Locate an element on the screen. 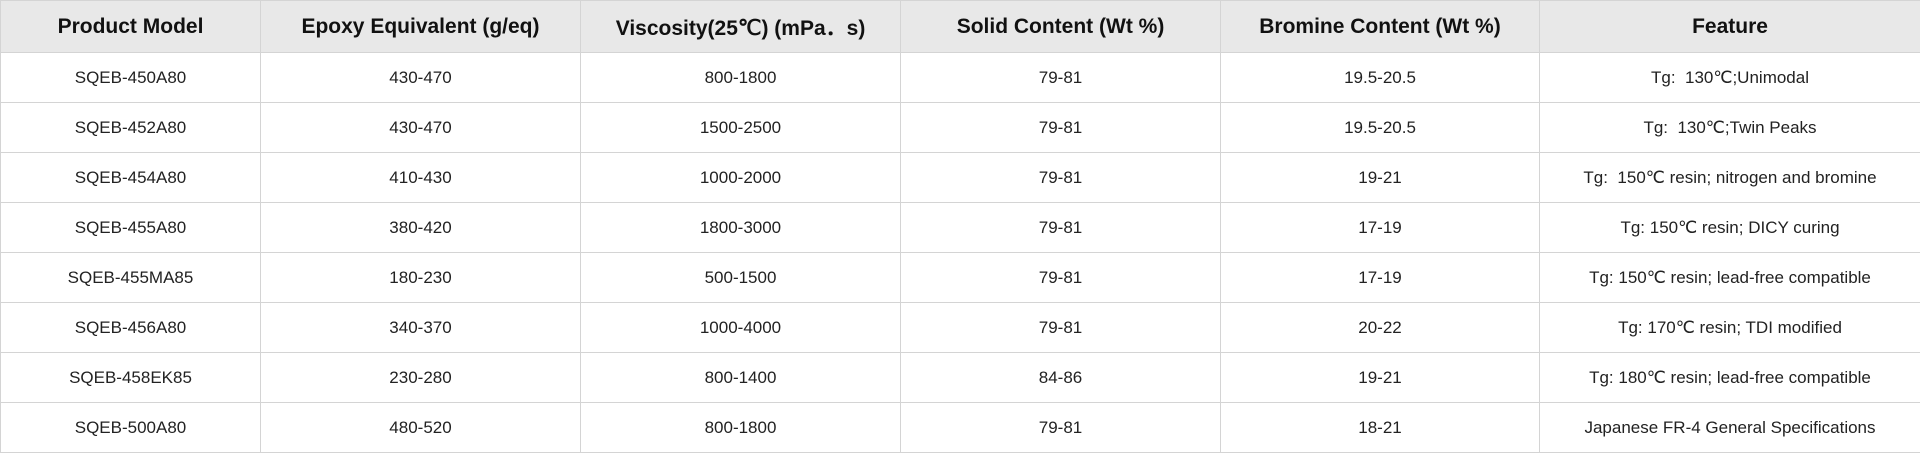 This screenshot has height=453, width=1920. table-cell: Japanese FR-4 General Specifications is located at coordinates (1730, 428).